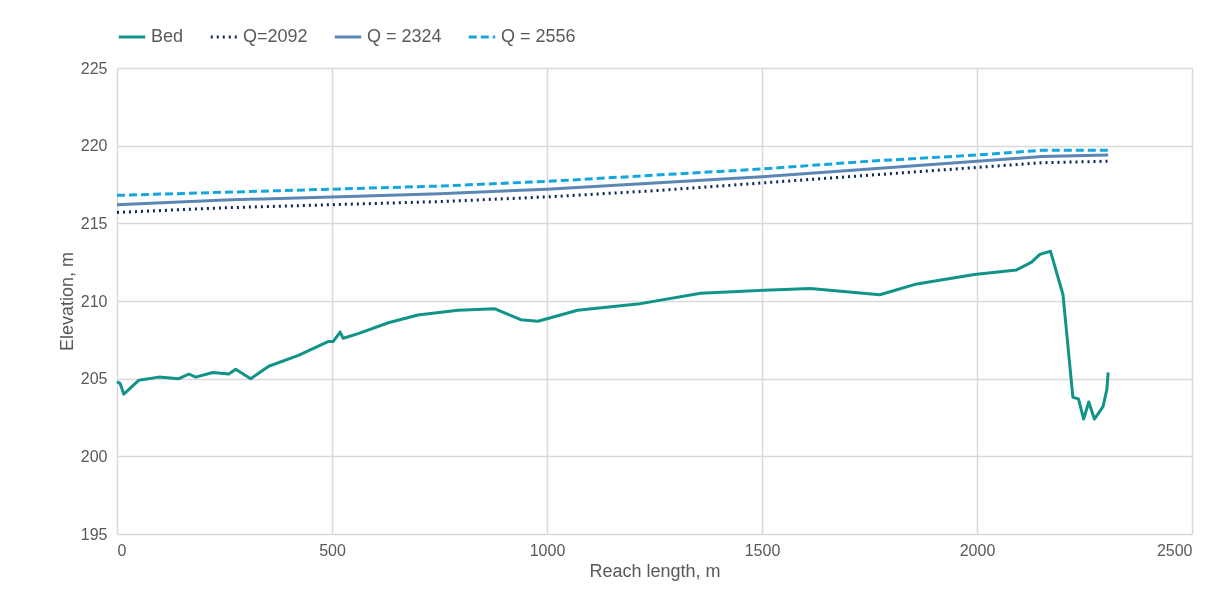 The height and width of the screenshot is (615, 1225). What do you see at coordinates (275, 36) in the screenshot?
I see `legend-label: Q=2092` at bounding box center [275, 36].